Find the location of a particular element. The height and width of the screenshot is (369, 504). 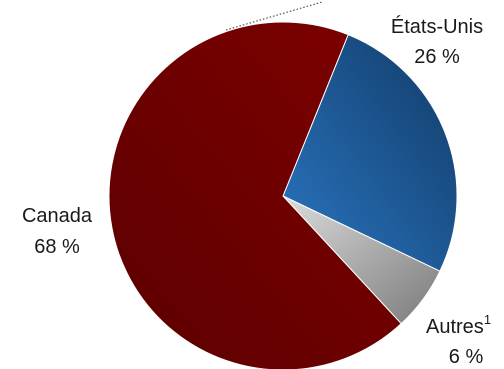

slice-label-usa: États-Unis is located at coordinates (437, 26).